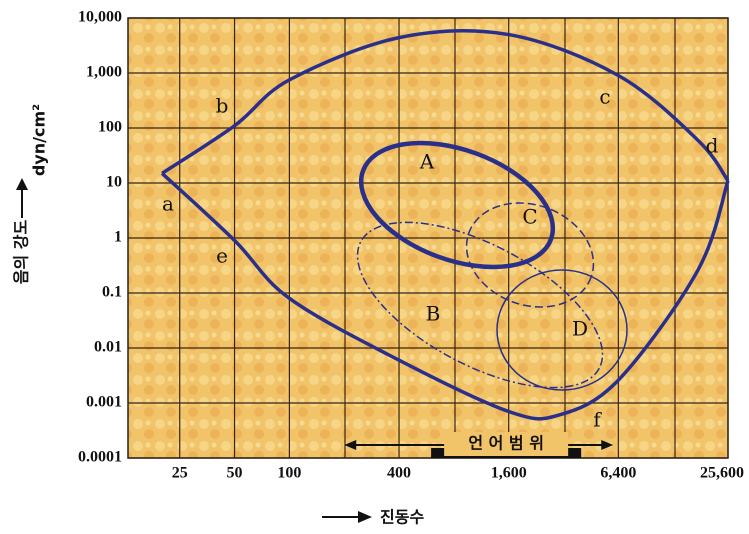 The height and width of the screenshot is (534, 749). What do you see at coordinates (722, 473) in the screenshot?
I see `x-tick-label: 25,600` at bounding box center [722, 473].